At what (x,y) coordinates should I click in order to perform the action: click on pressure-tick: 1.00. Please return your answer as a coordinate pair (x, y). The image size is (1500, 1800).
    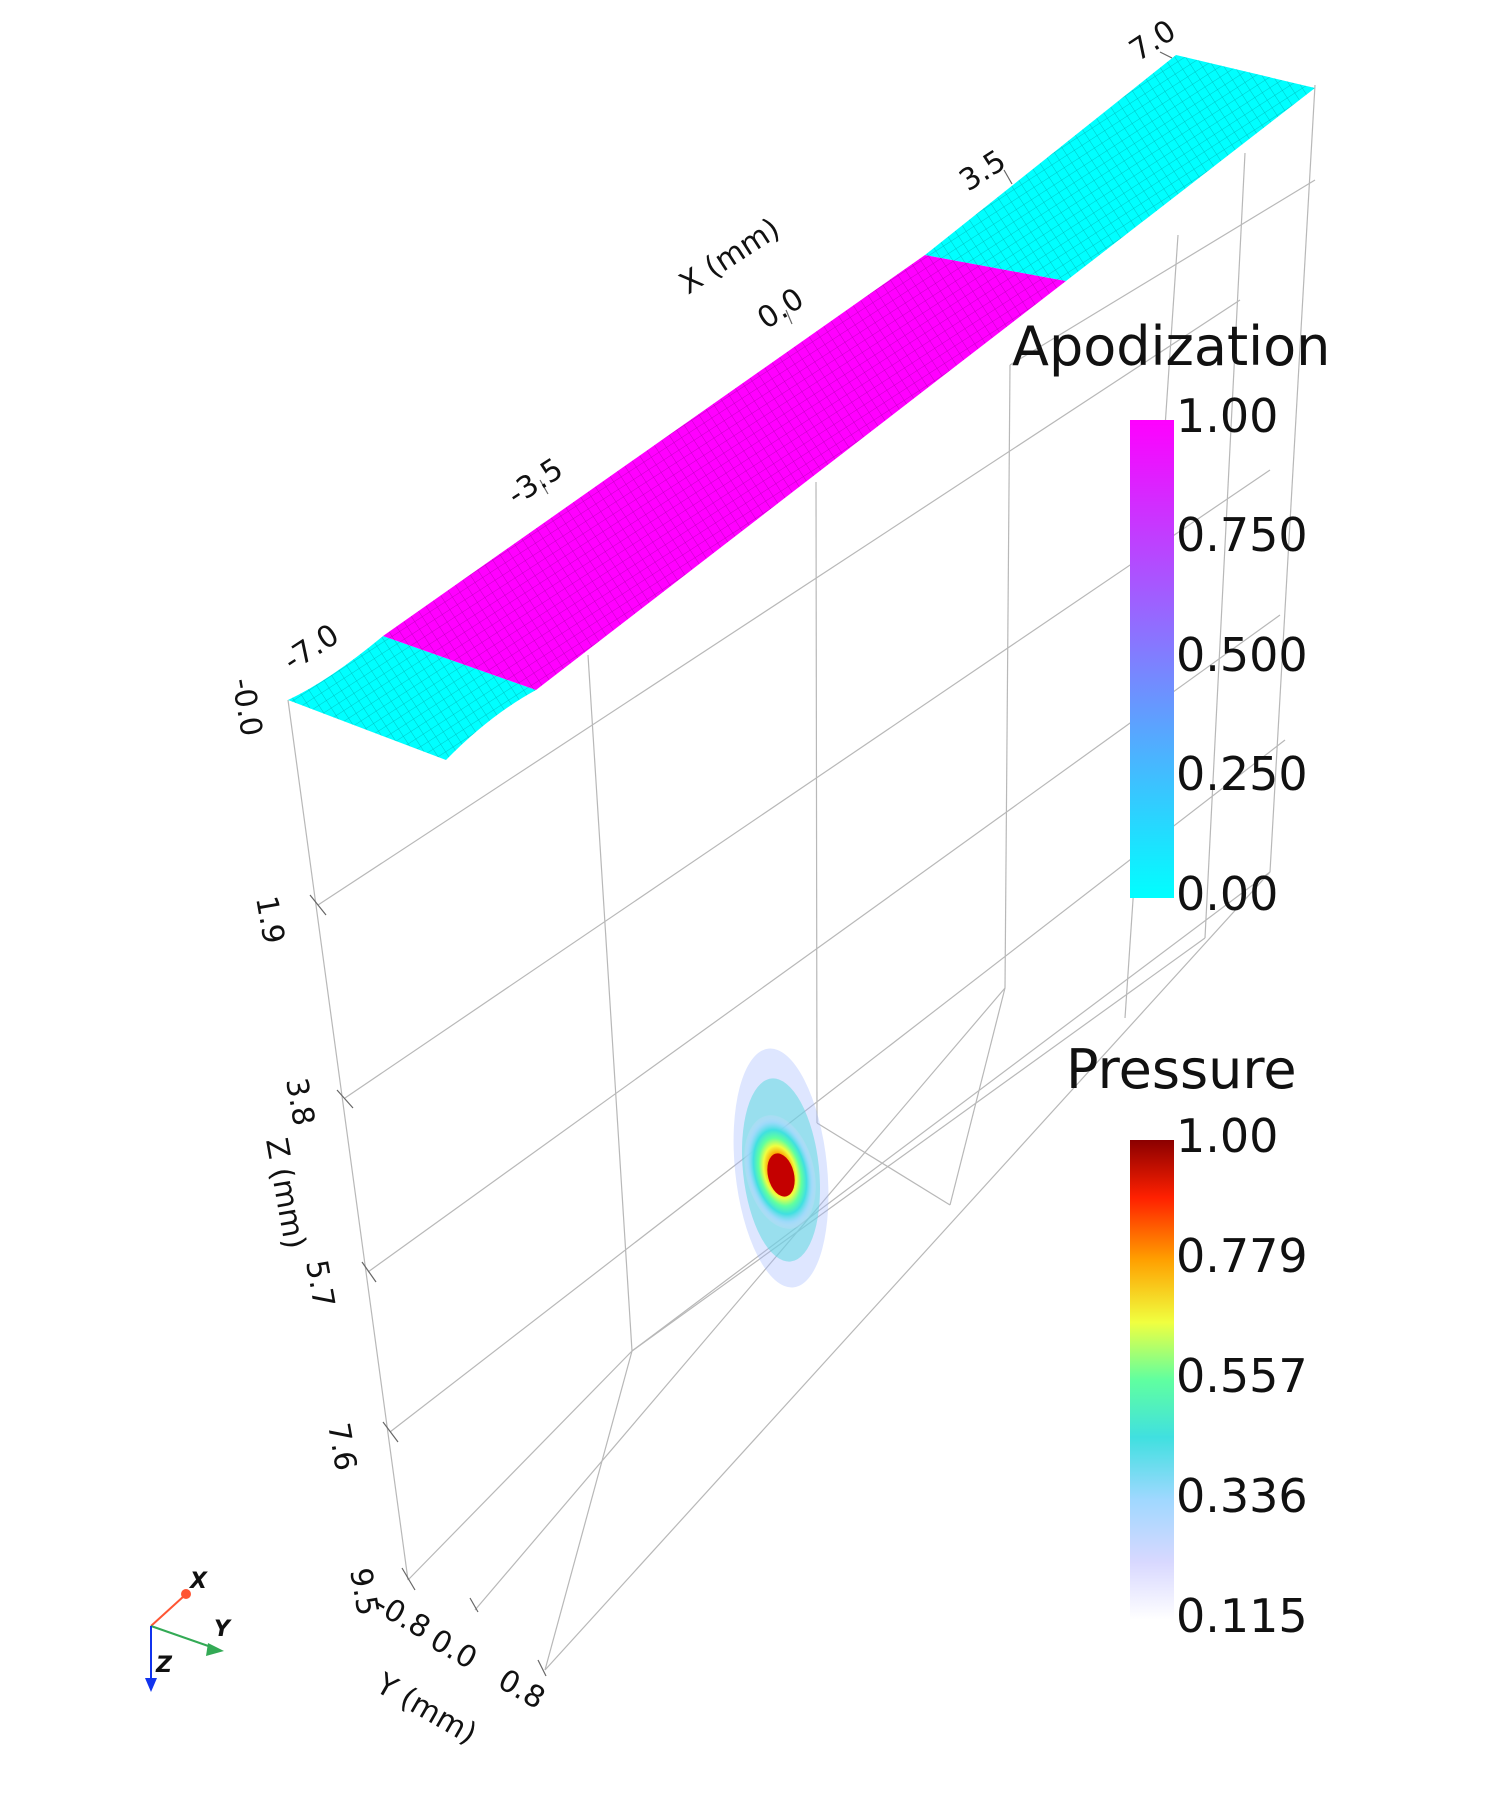
    Looking at the image, I should click on (1227, 1136).